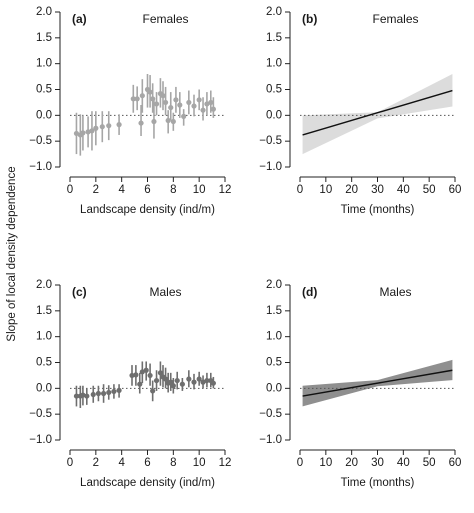 This screenshot has height=513, width=474. I want to click on confidence-band, so click(377, 114).